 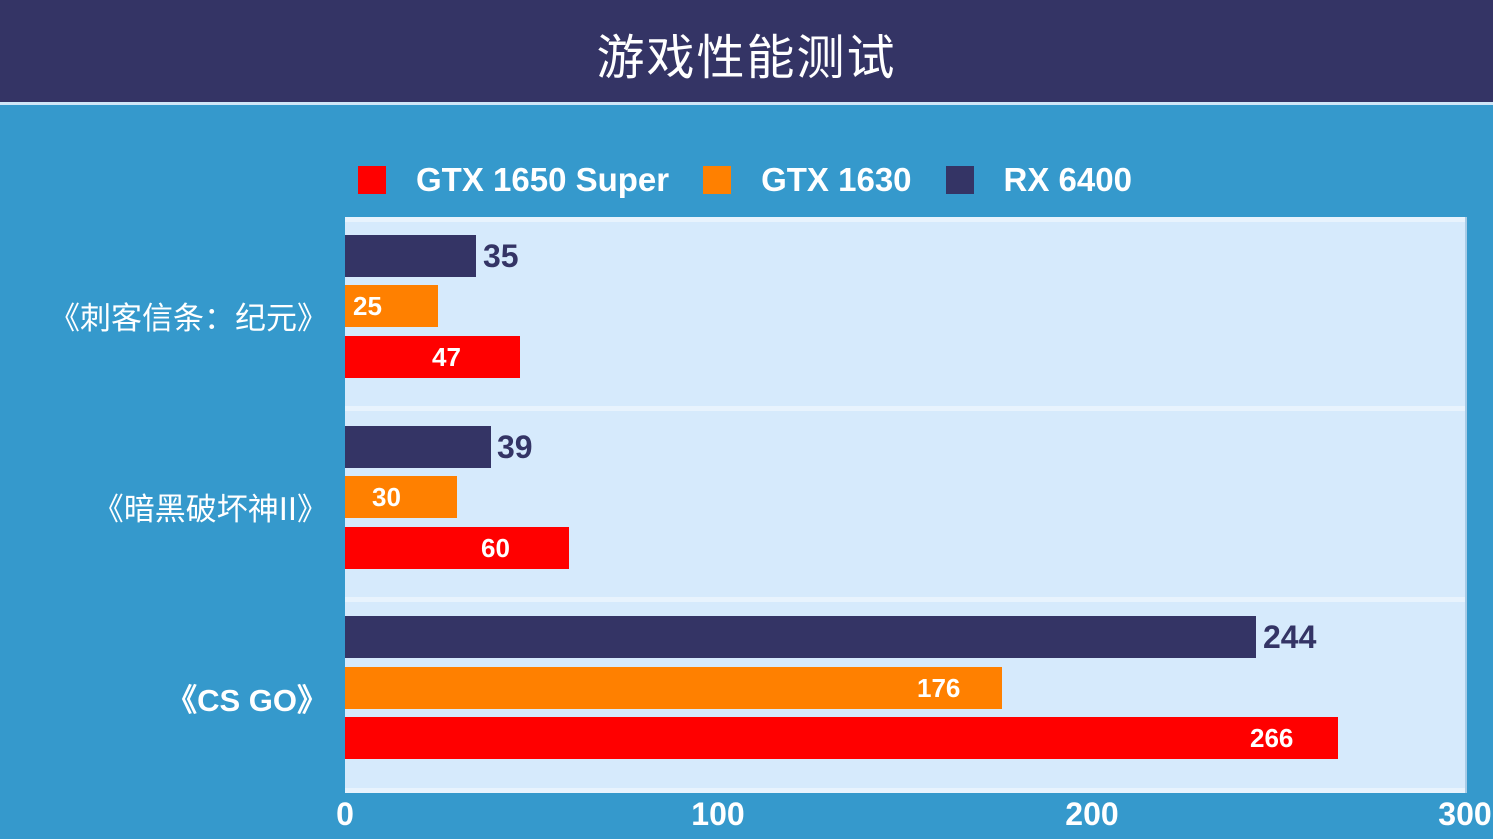 I want to click on value-label: 244, so click(x=1290, y=637).